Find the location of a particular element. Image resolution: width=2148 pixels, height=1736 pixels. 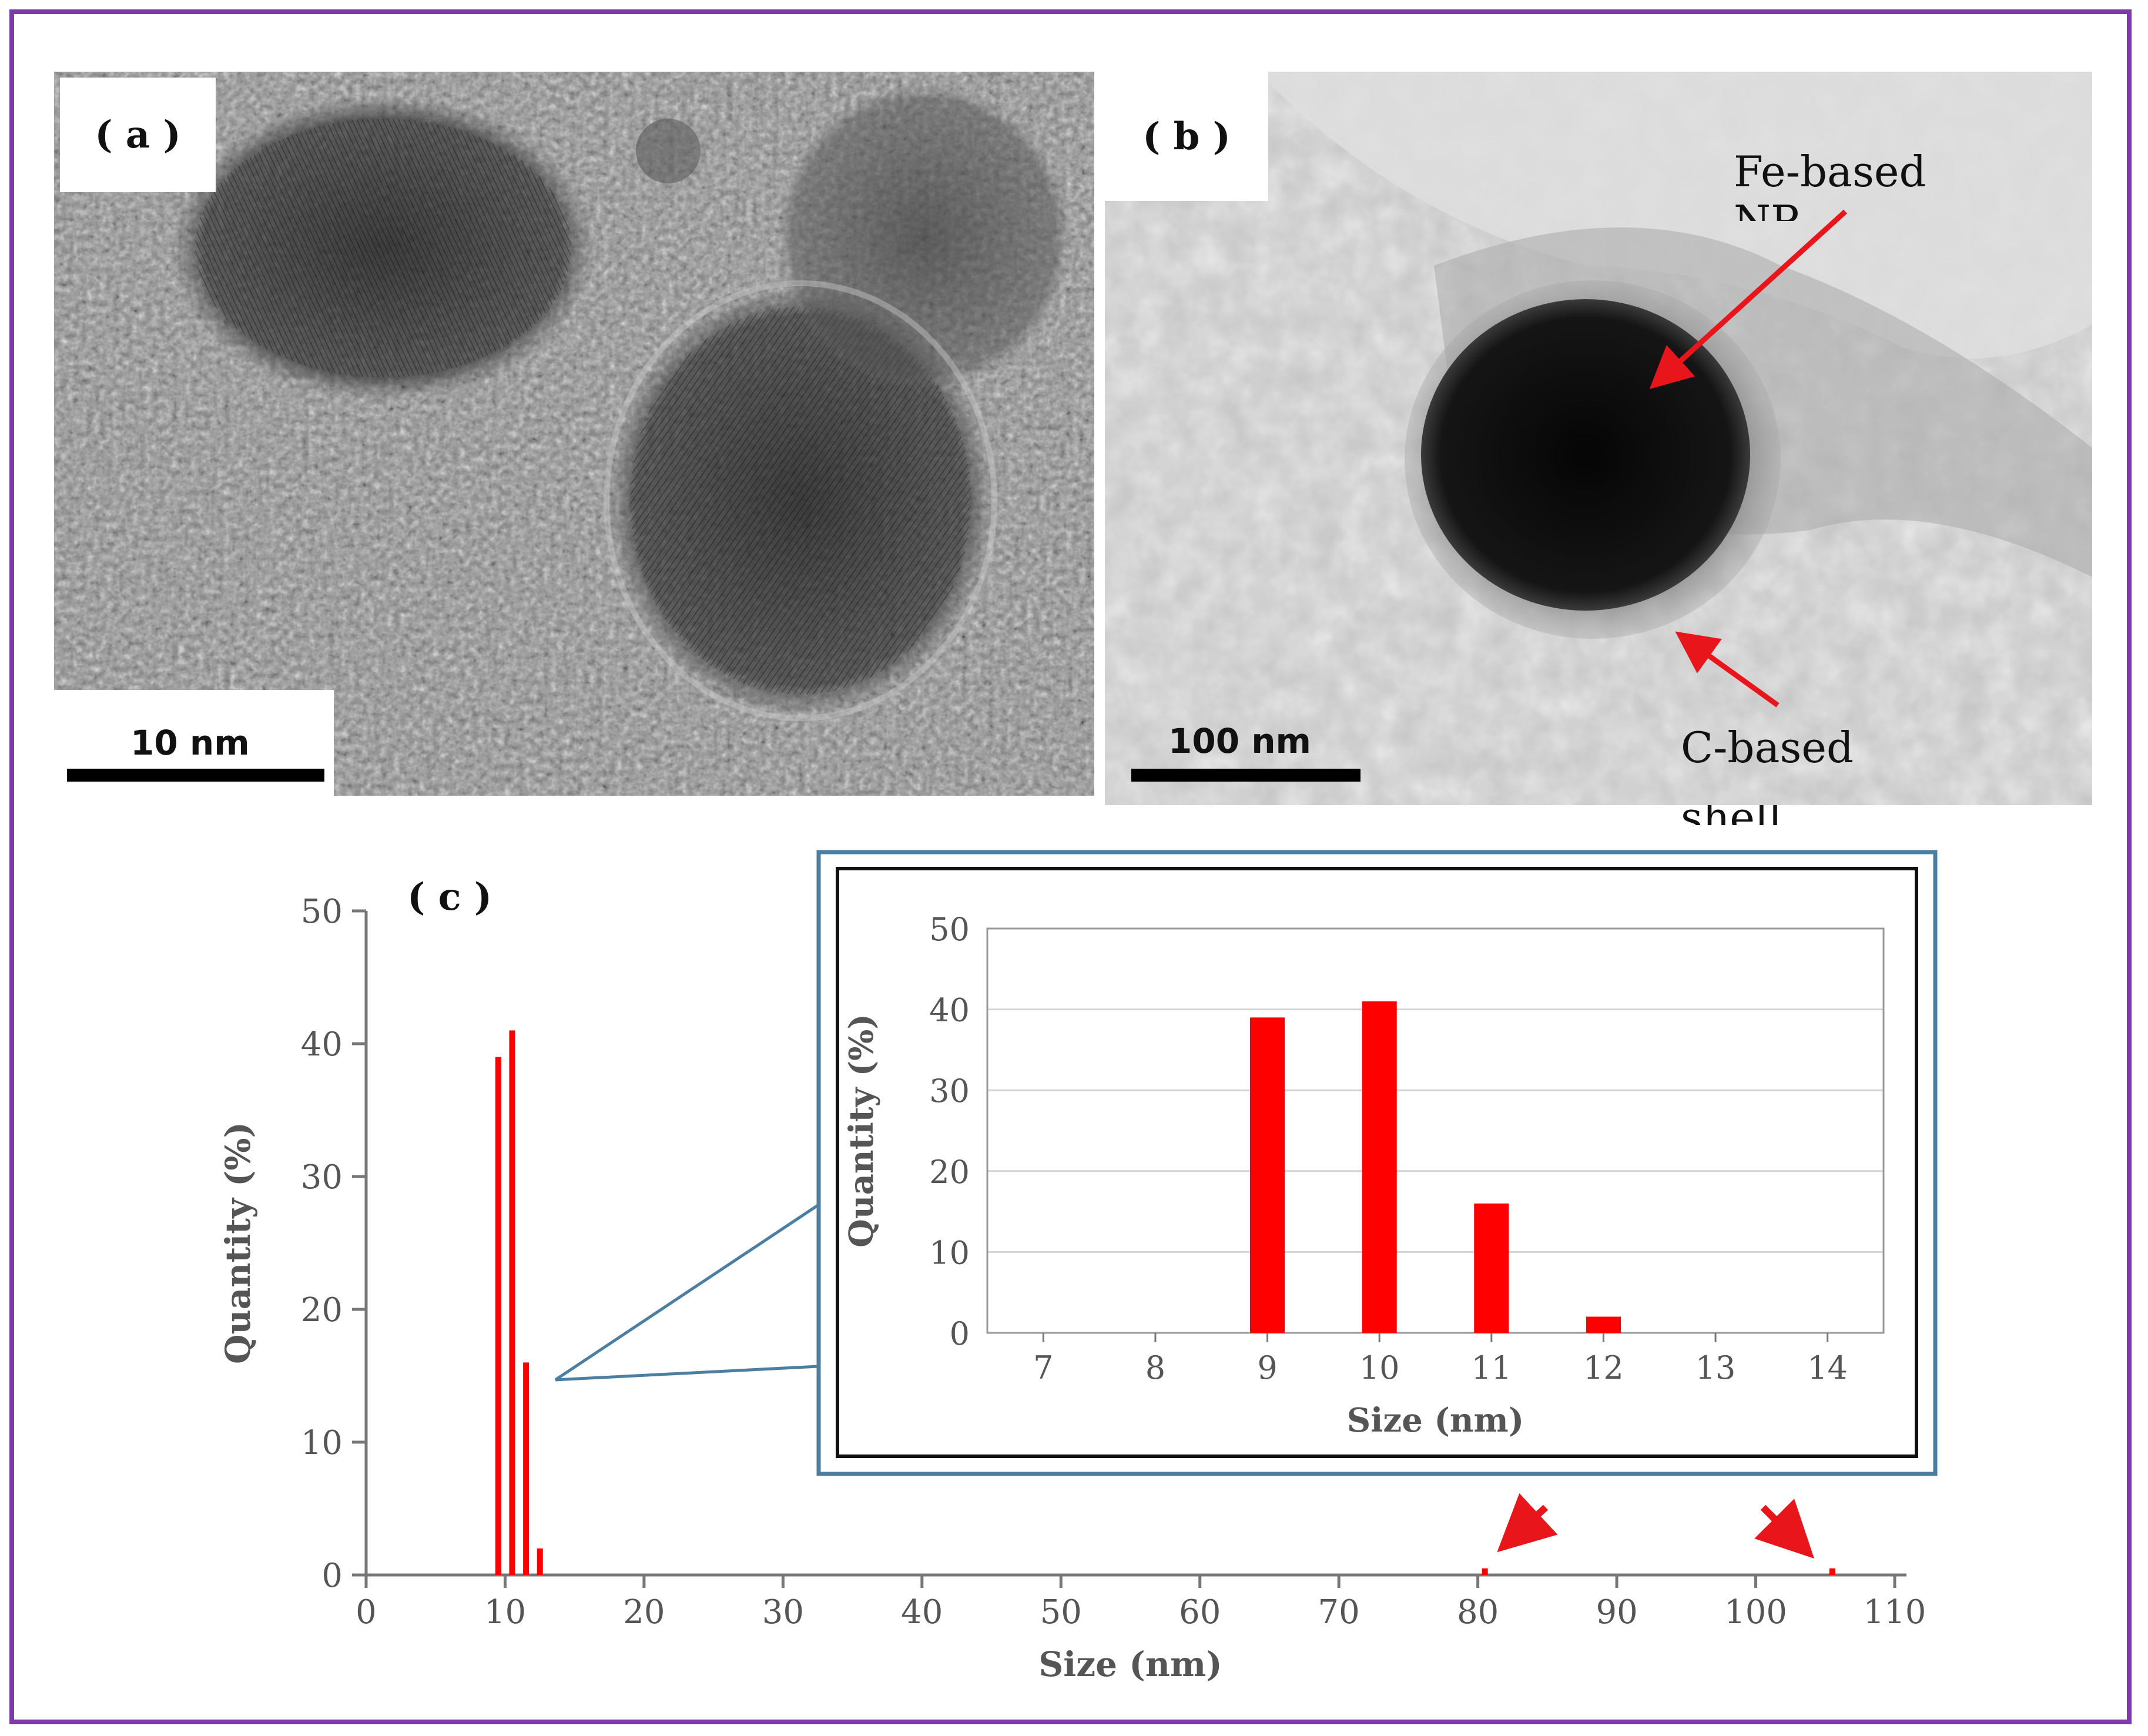

callout-line-upper is located at coordinates (687, 1292).